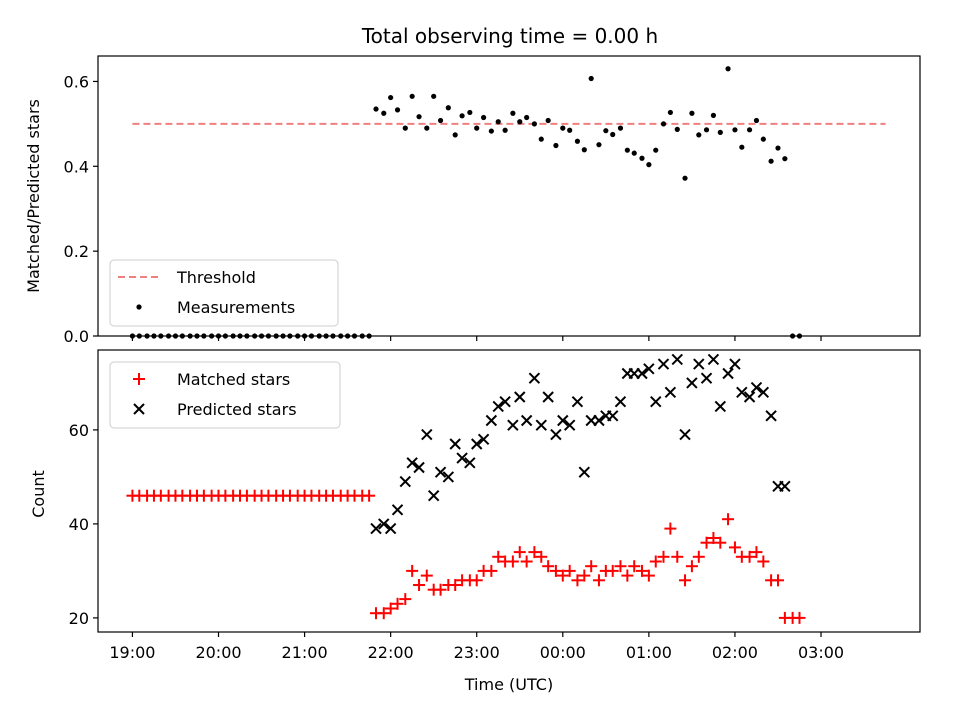 The width and height of the screenshot is (960, 720). I want to click on count-x-tick-label: 02:00, so click(735, 652).